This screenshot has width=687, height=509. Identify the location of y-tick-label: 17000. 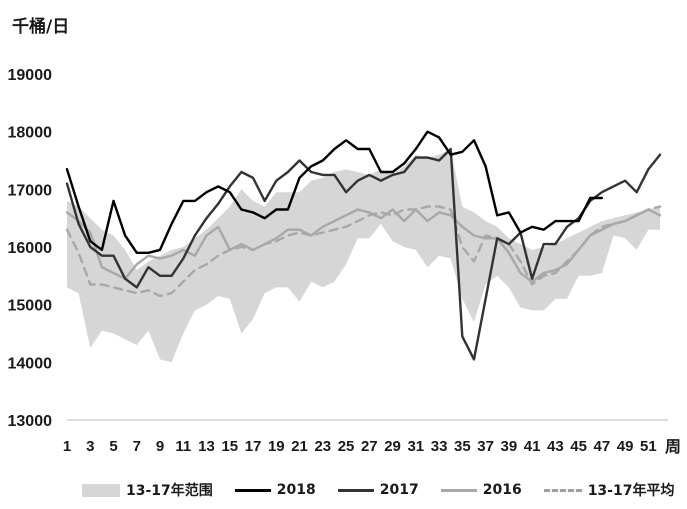
(30, 190).